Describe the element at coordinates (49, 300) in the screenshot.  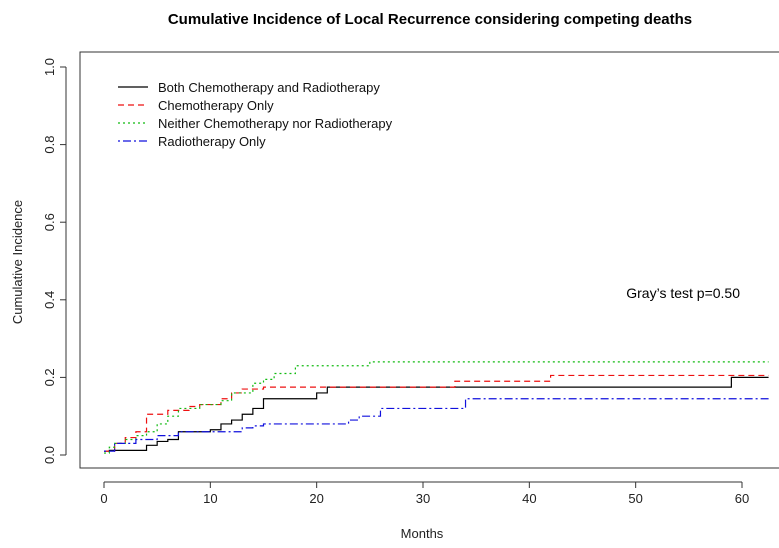
I see `y-tick-label: 0.4` at that location.